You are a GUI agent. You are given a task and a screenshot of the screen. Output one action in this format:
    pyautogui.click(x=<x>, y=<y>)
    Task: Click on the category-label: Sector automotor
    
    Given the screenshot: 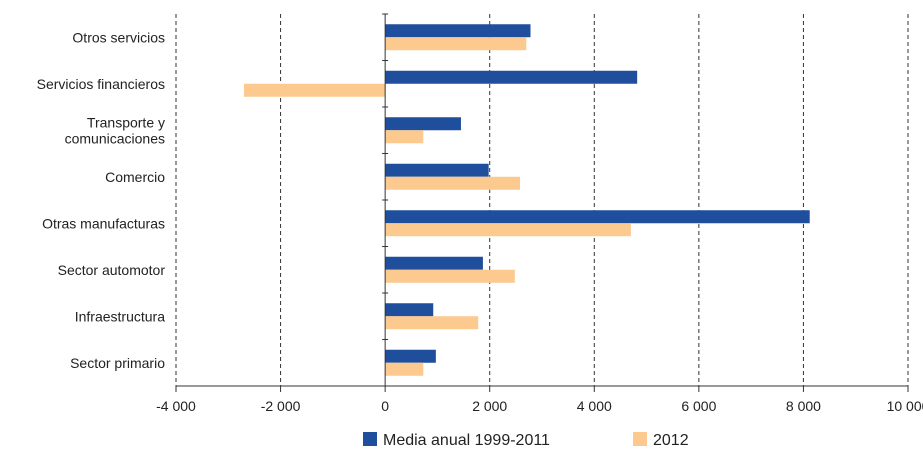 What is the action you would take?
    pyautogui.click(x=112, y=270)
    